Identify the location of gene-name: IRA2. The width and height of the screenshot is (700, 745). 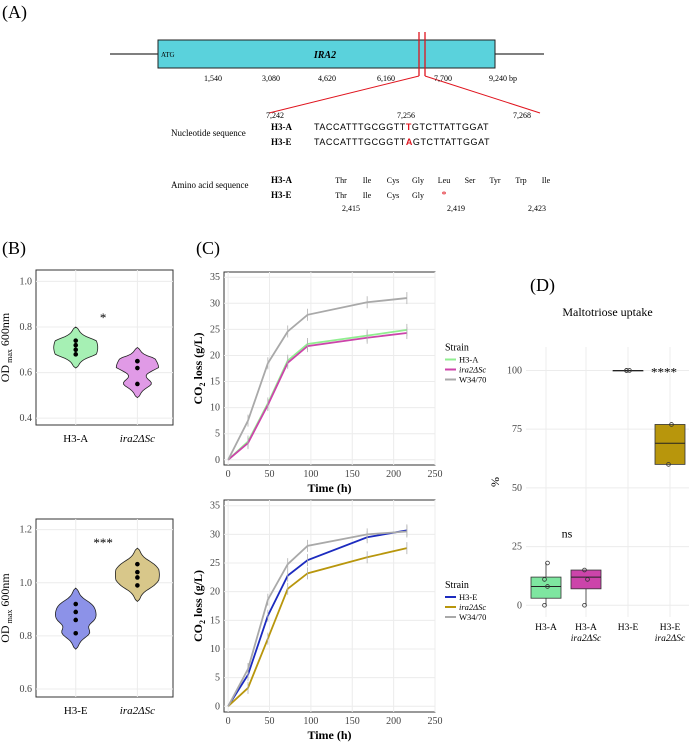
(324, 55).